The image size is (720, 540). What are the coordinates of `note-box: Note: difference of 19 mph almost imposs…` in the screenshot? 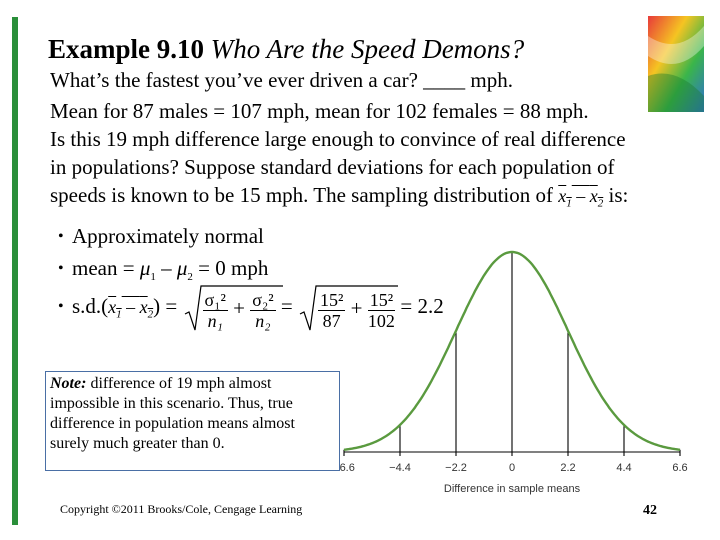 It's located at (192, 421).